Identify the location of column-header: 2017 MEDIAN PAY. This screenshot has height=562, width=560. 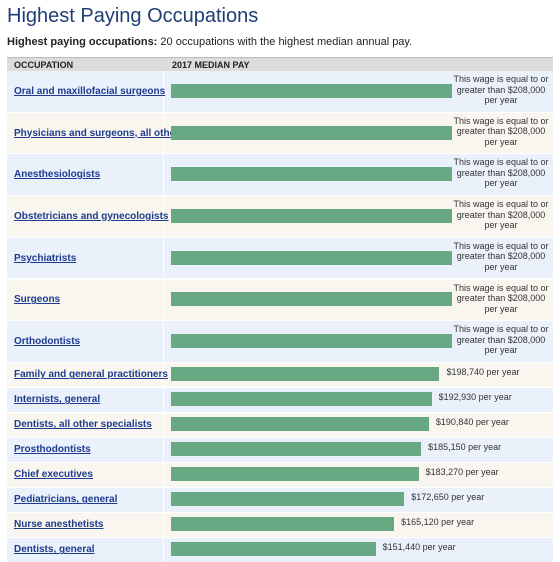
(211, 65).